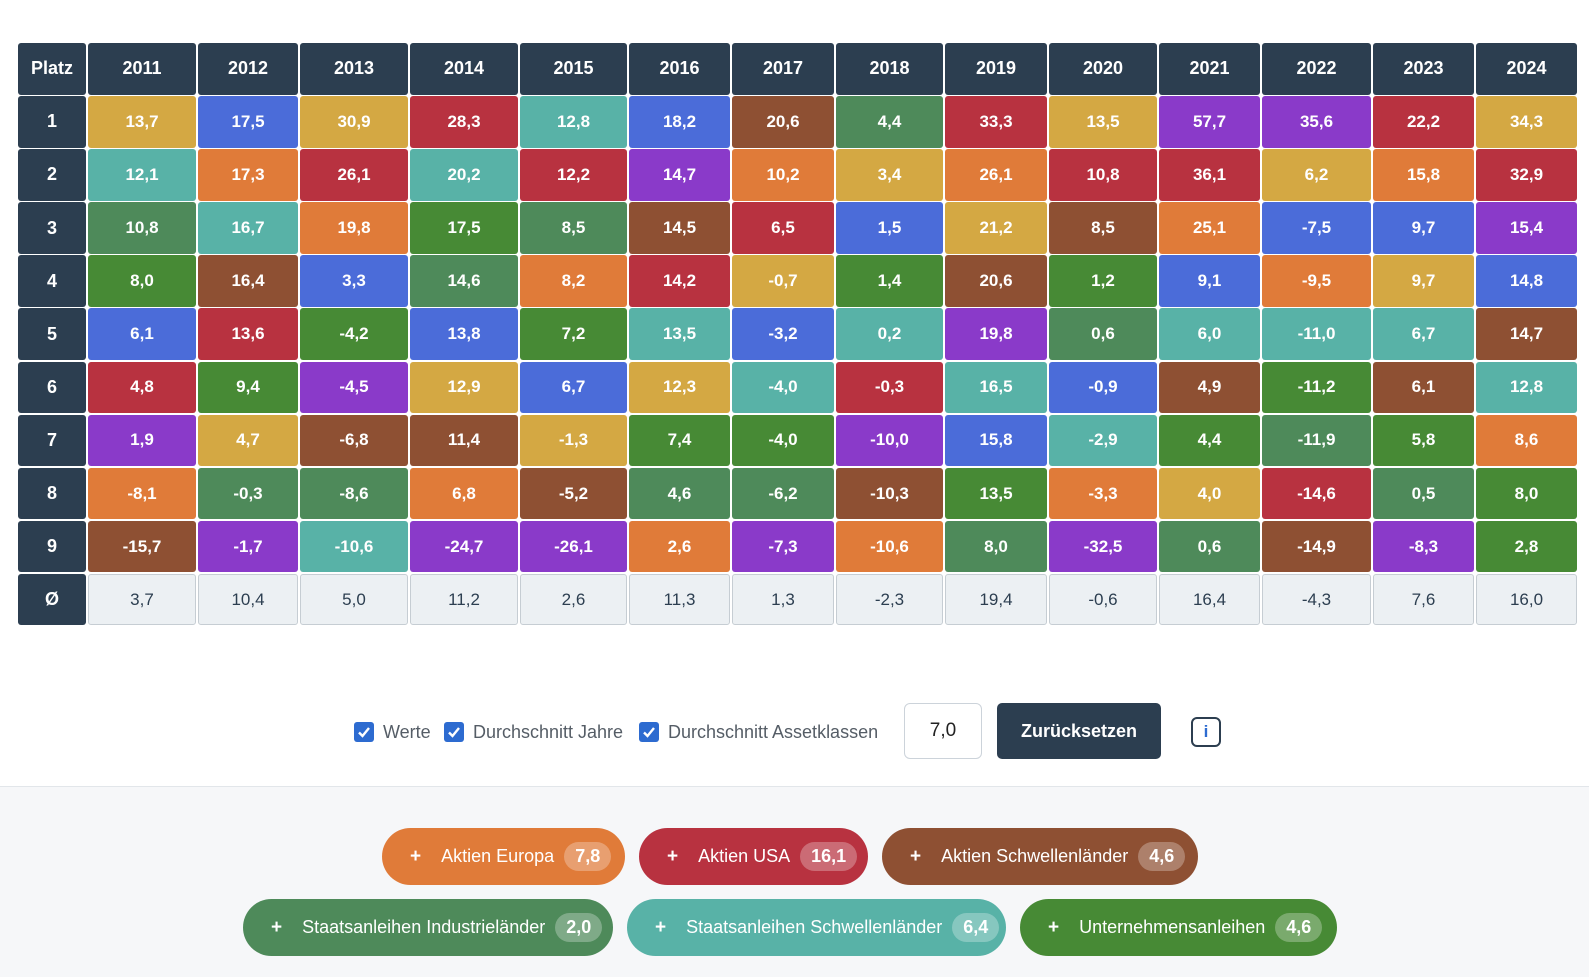 The image size is (1589, 977). I want to click on value-cell: 12,2, so click(573, 175).